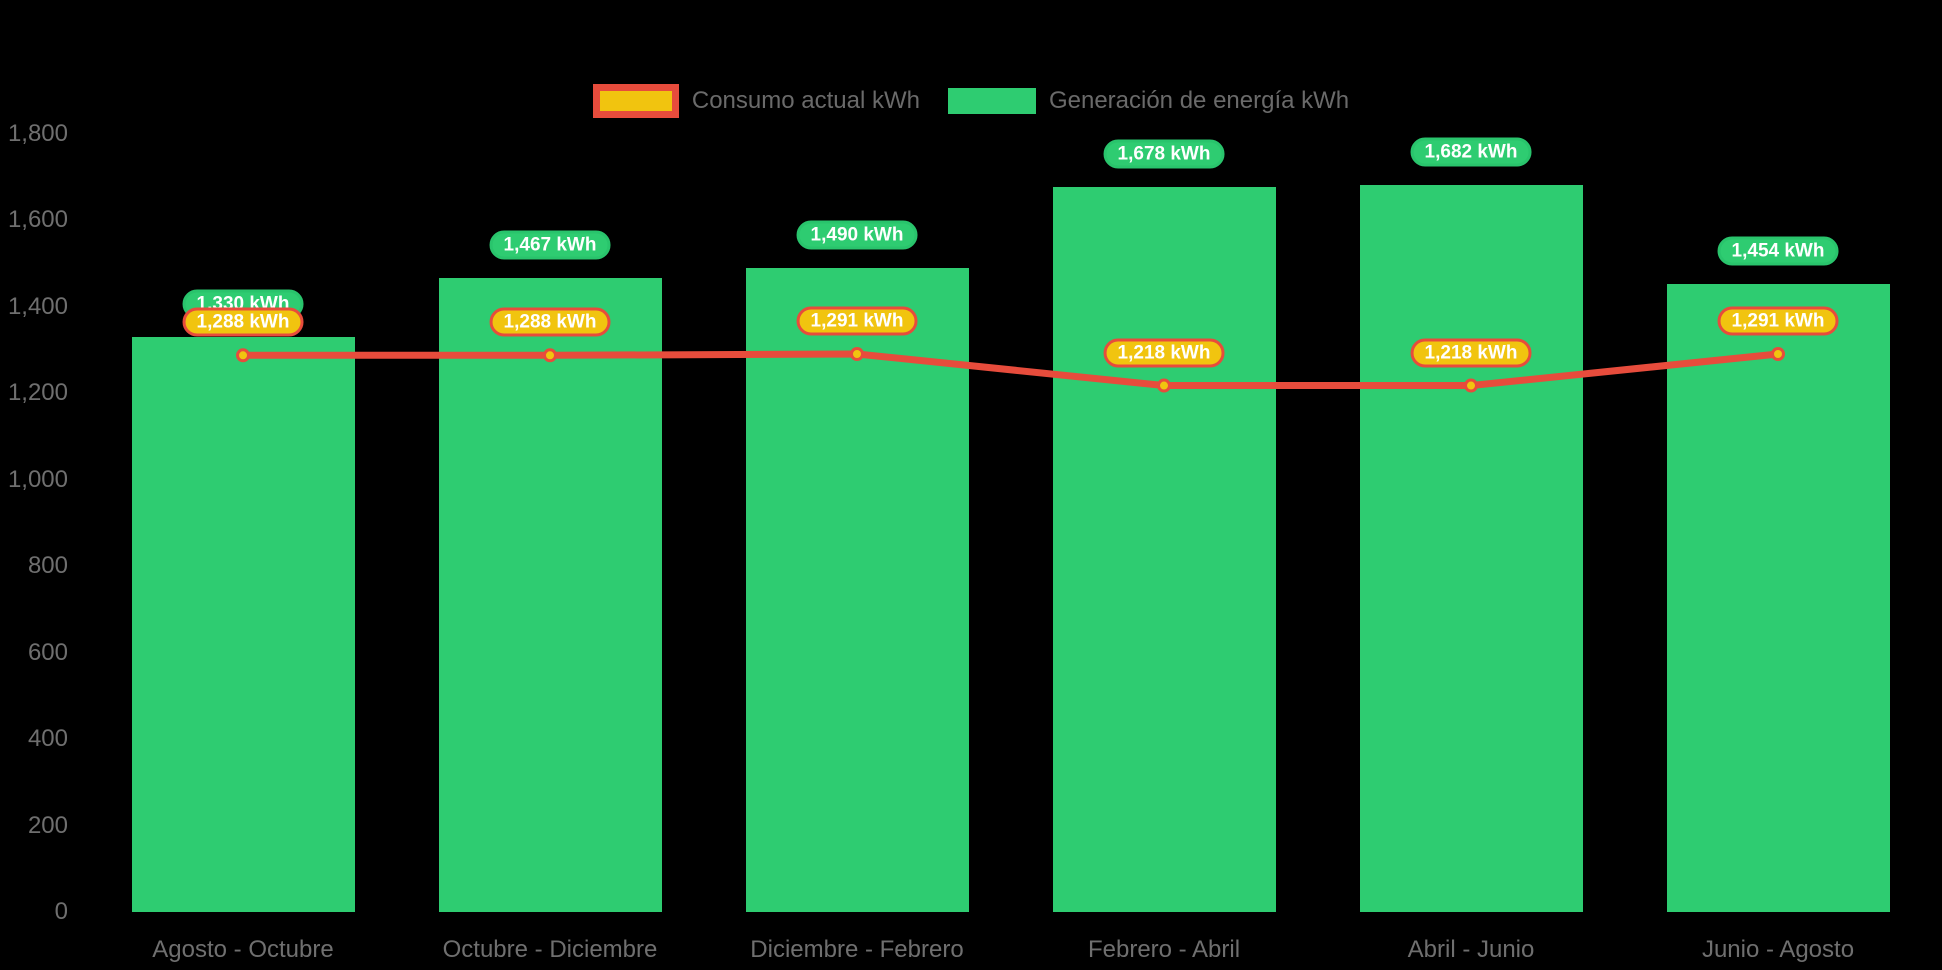 The height and width of the screenshot is (970, 1942). I want to click on y-axis-tick-label: 200, so click(47, 825).